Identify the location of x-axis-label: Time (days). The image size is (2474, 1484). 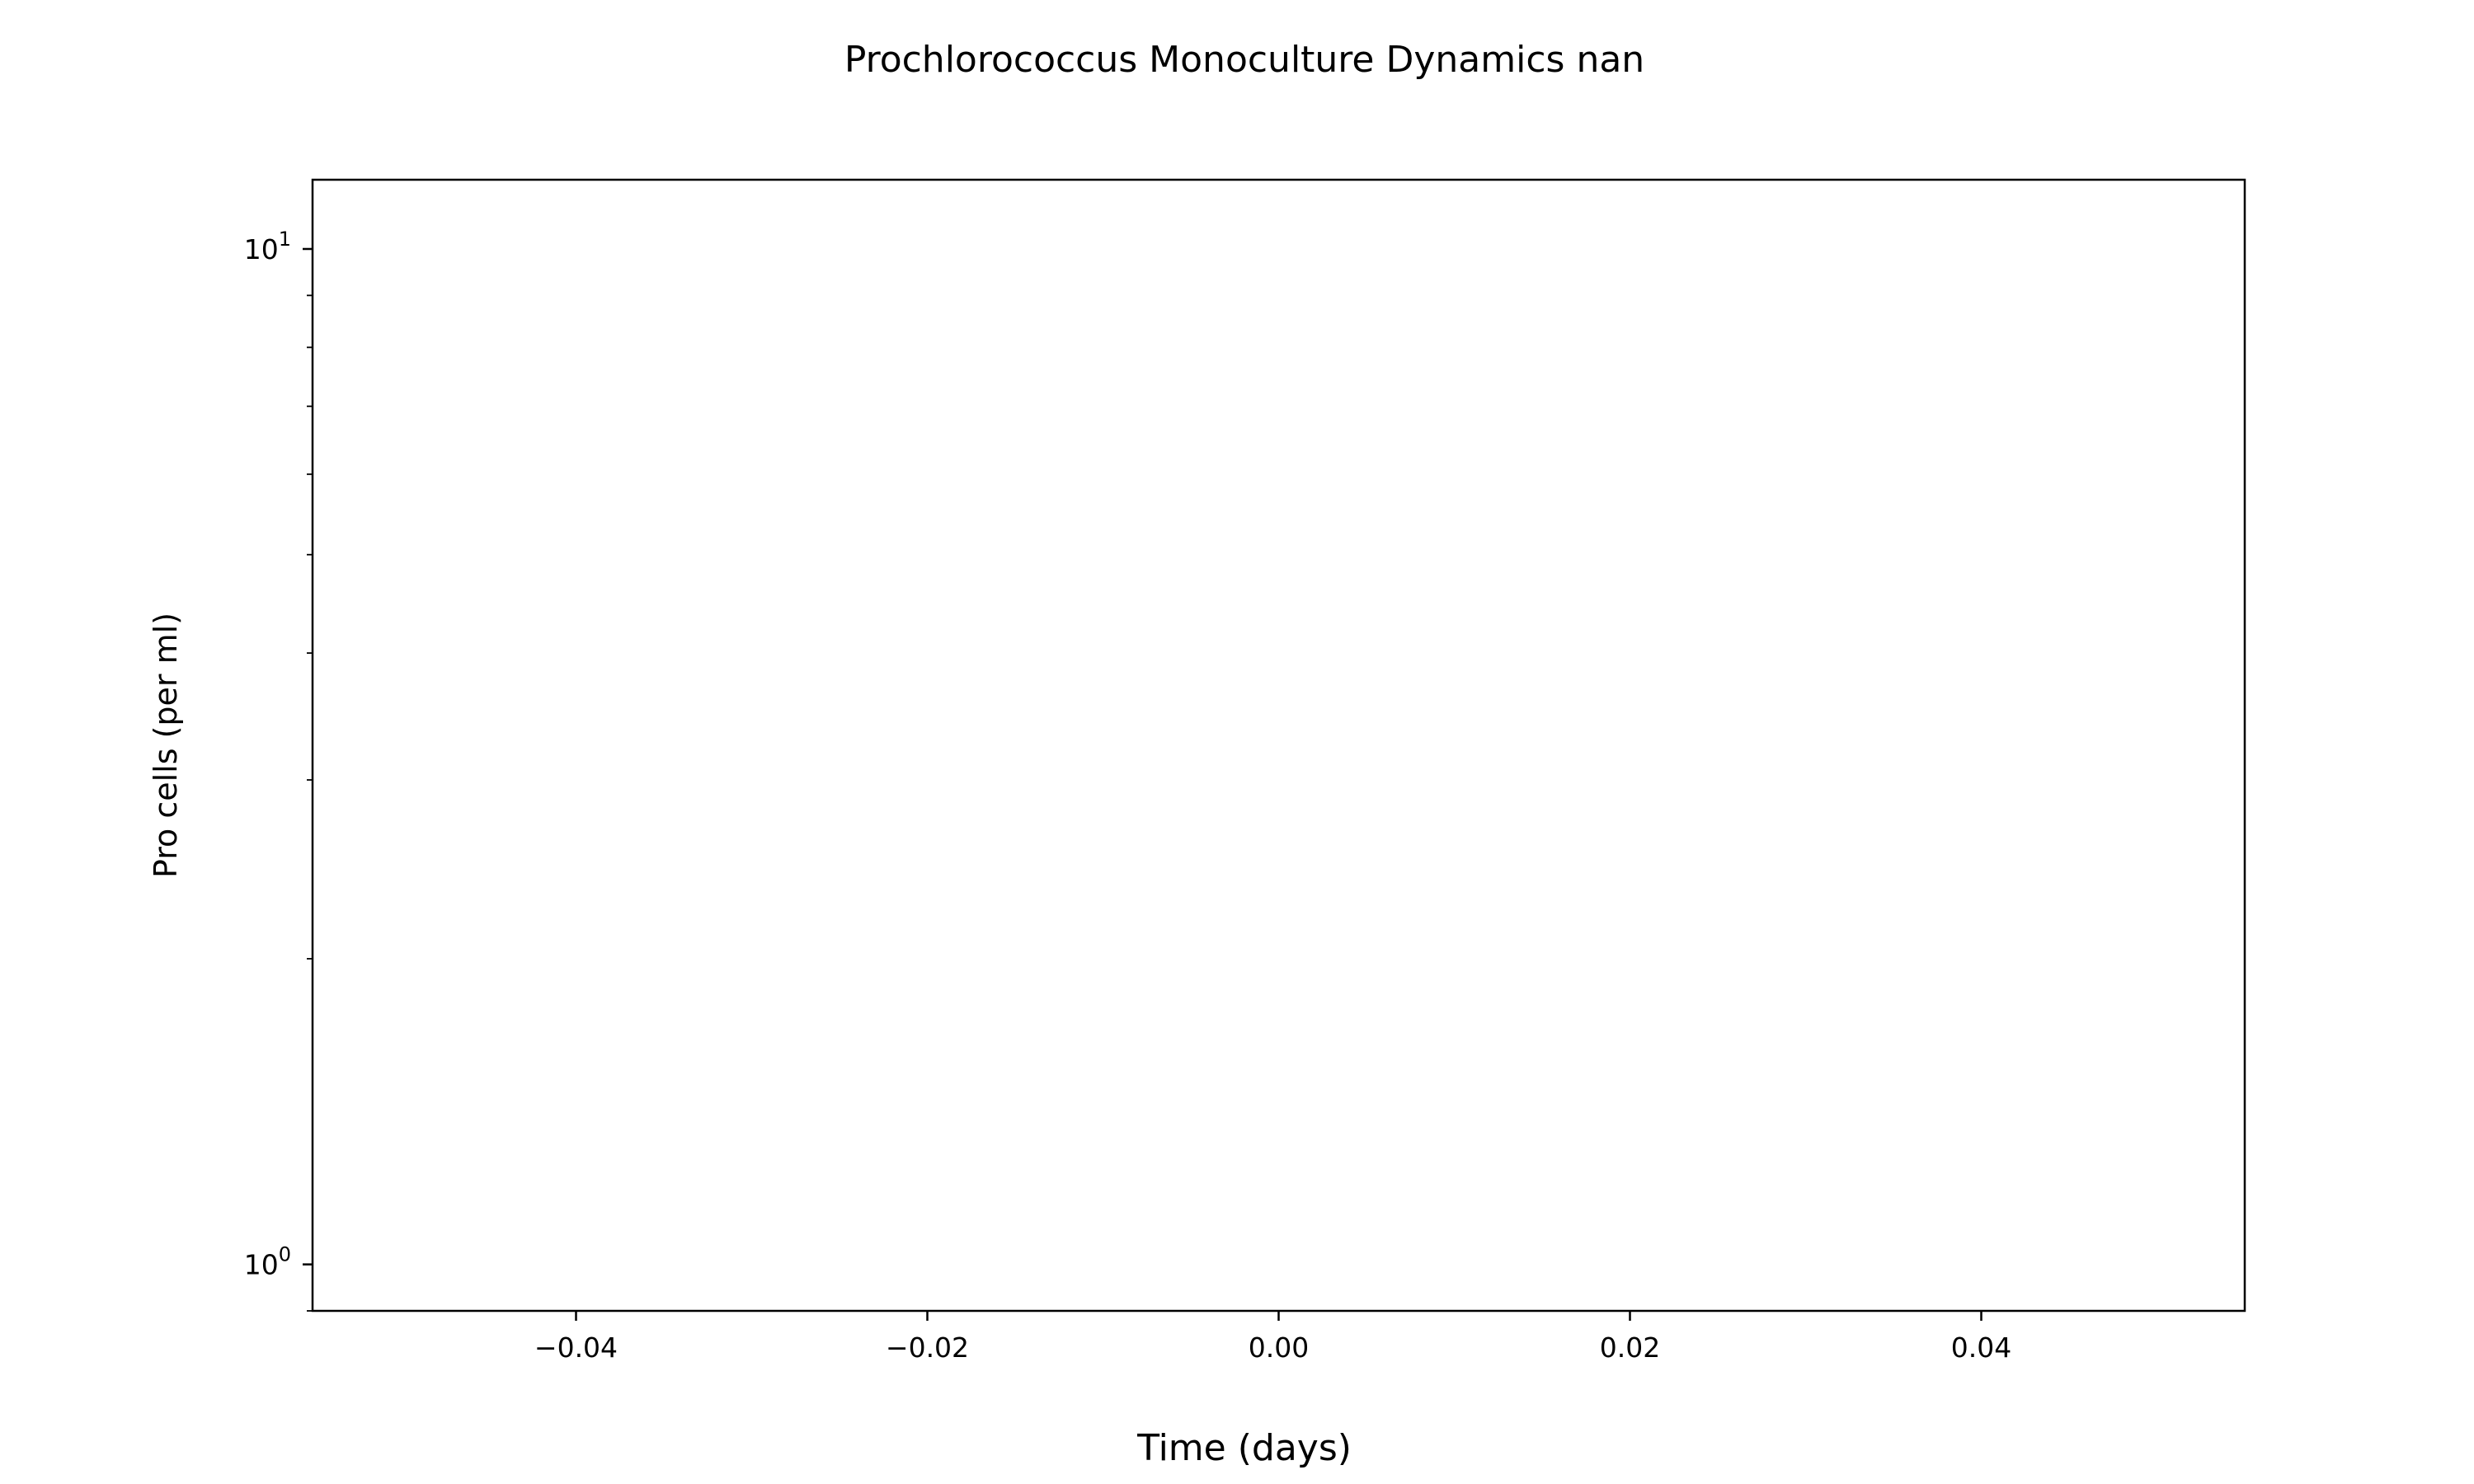
(1244, 1448).